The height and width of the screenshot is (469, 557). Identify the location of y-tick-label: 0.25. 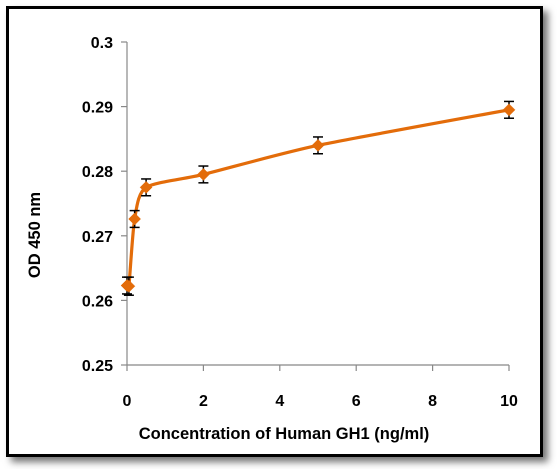
(97, 366).